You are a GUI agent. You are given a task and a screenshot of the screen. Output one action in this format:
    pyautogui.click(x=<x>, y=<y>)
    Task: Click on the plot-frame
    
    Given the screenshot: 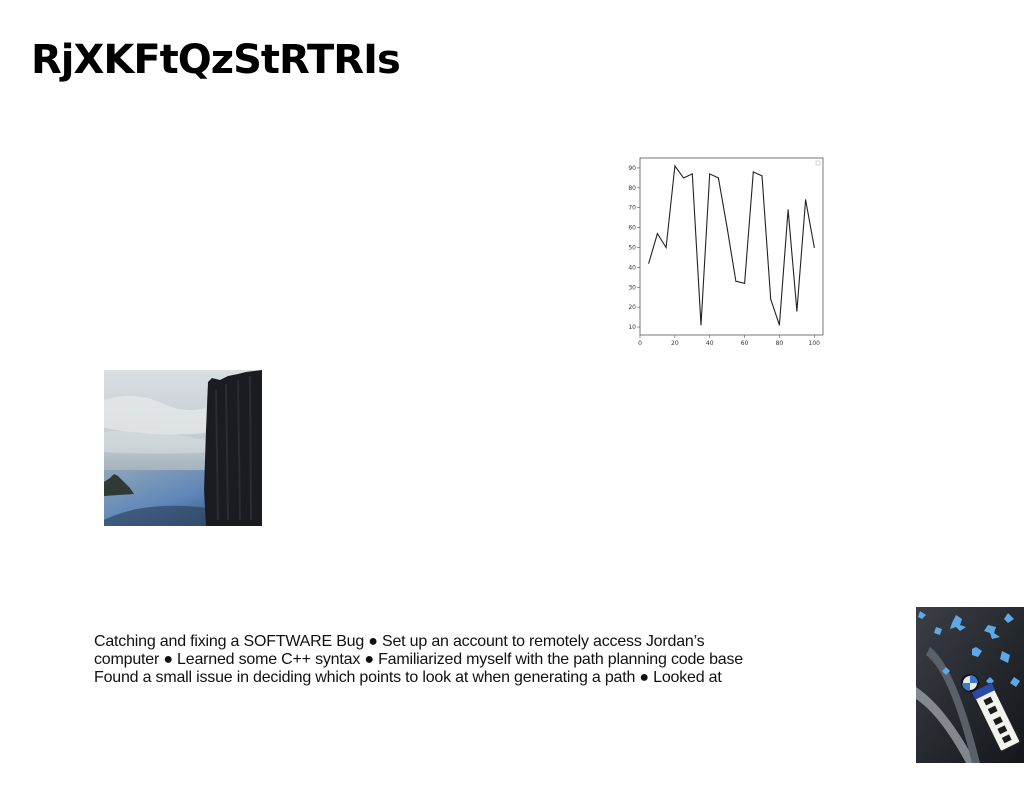 What is the action you would take?
    pyautogui.click(x=731, y=246)
    